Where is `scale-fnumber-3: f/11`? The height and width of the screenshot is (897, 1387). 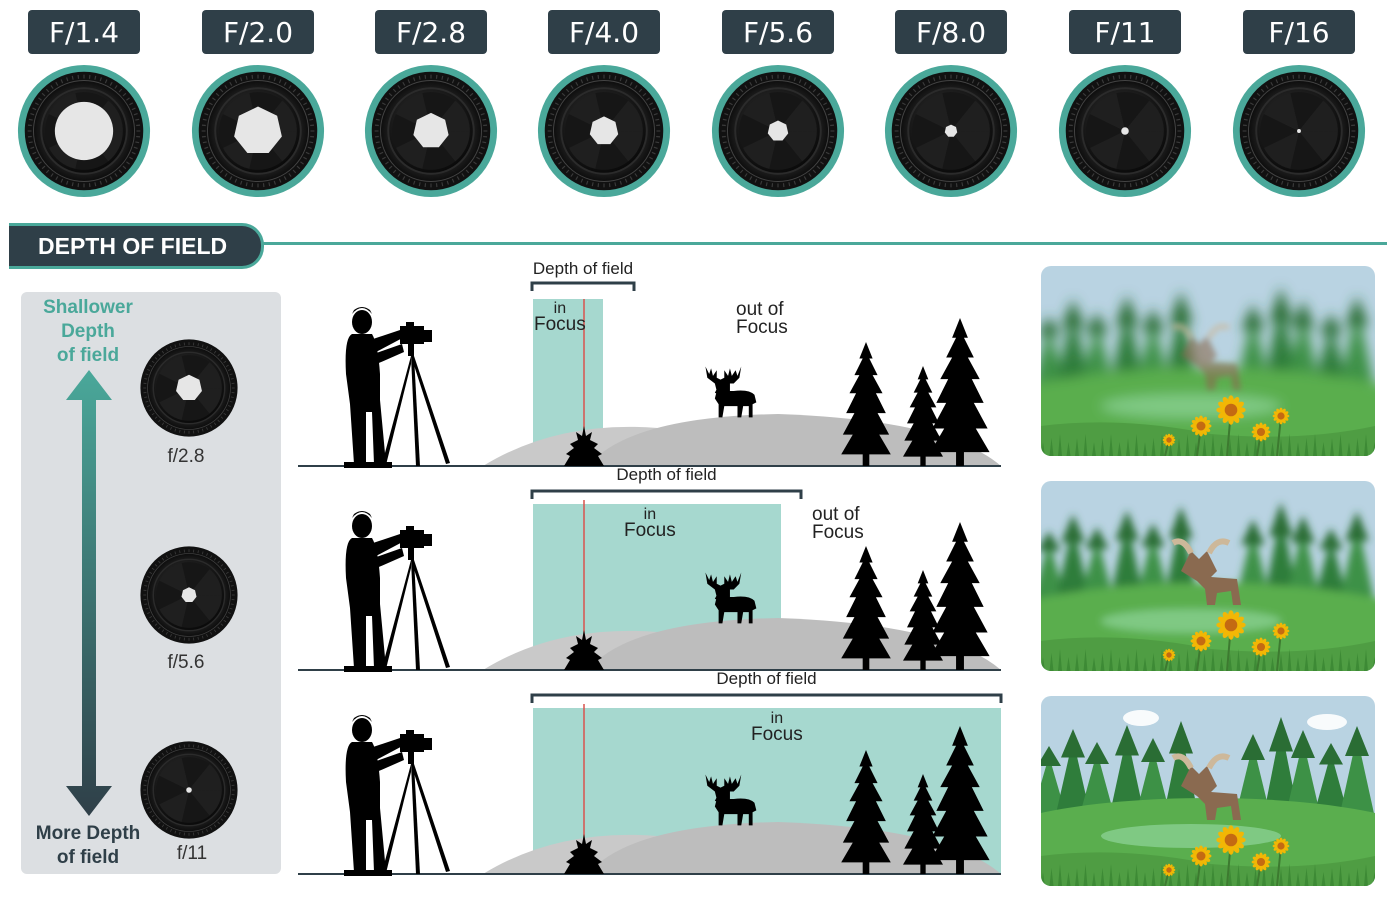 scale-fnumber-3: f/11 is located at coordinates (192, 853).